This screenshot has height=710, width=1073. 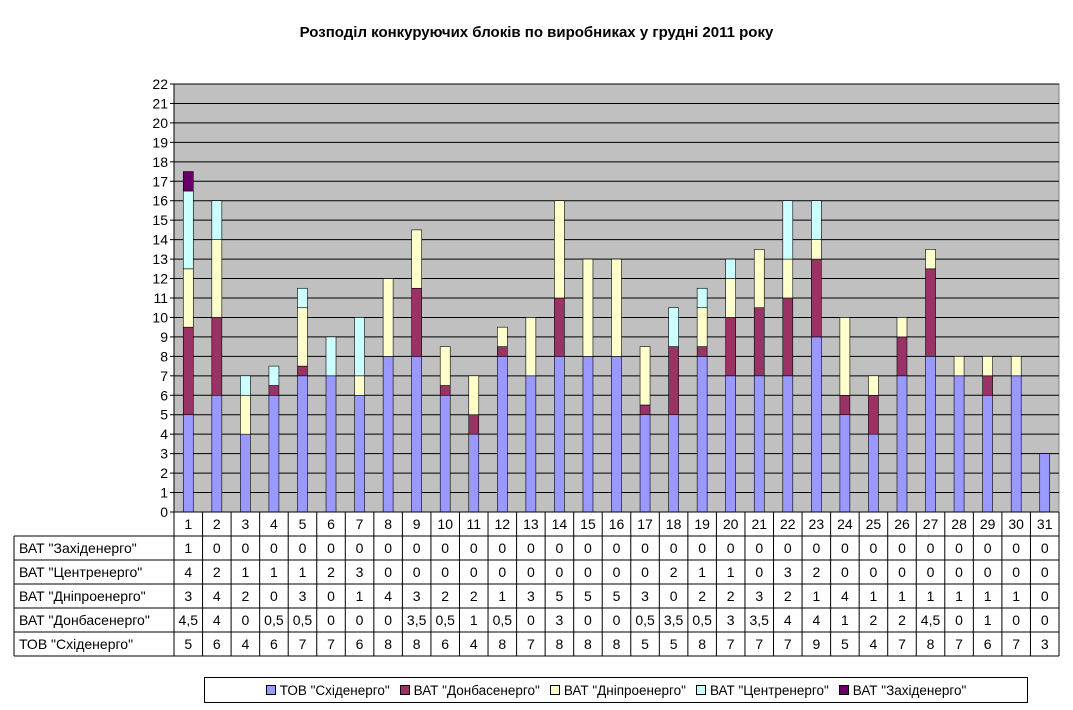 I want to click on x-category-label: 17, so click(x=645, y=524).